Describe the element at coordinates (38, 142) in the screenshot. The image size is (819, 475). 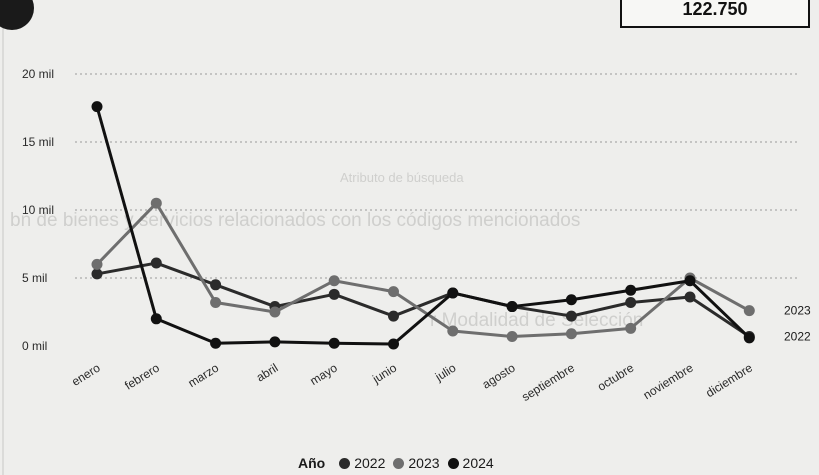
I see `y-tick-label: 15 mil` at that location.